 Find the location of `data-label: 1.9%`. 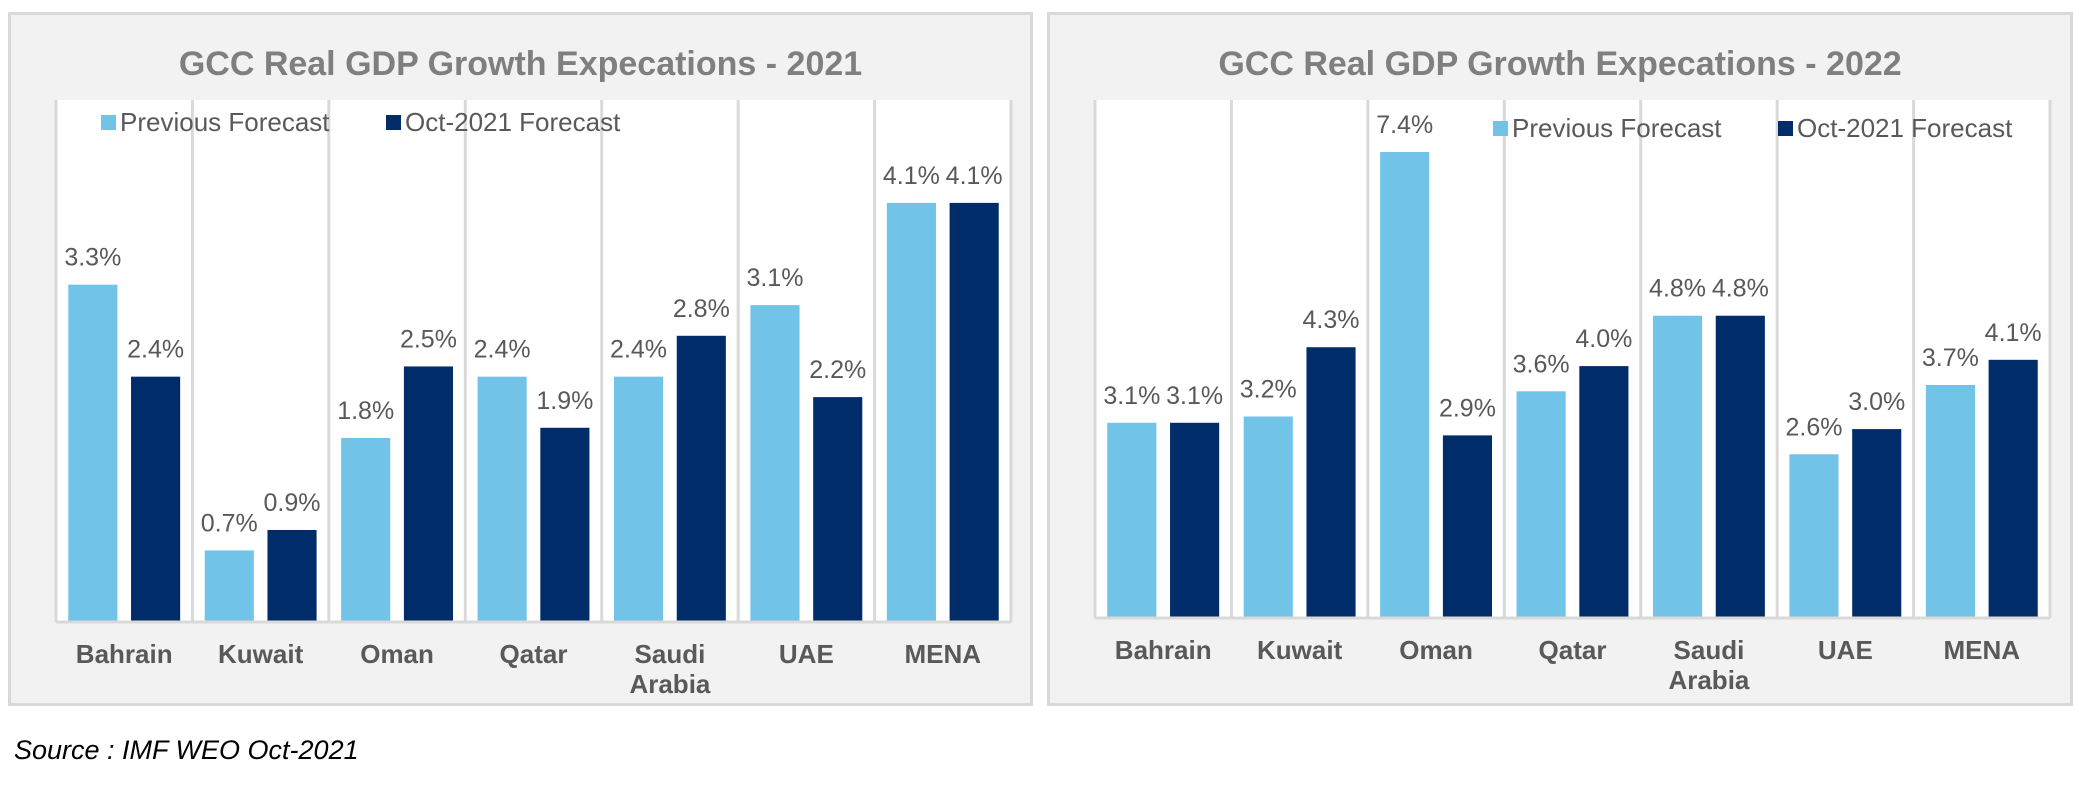

data-label: 1.9% is located at coordinates (564, 401).